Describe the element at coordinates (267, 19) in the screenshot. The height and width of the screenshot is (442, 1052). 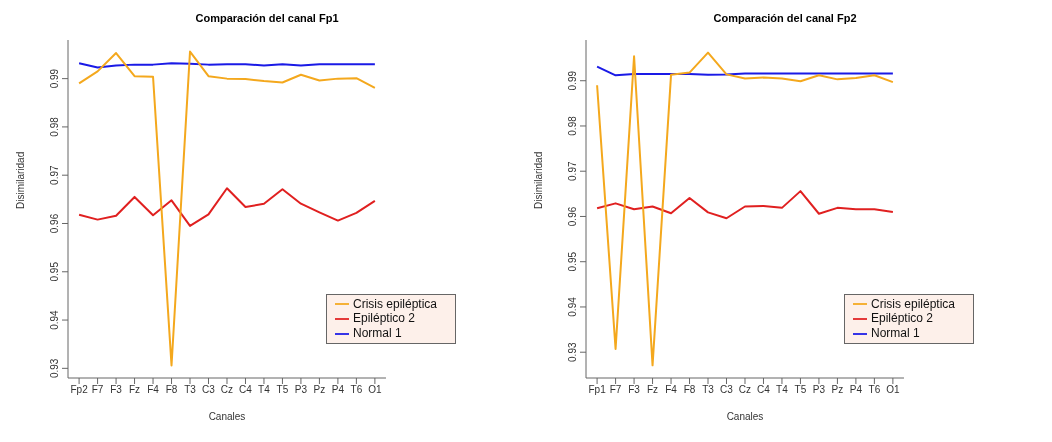
I see `chart-title: Comparación del canal Fp1` at that location.